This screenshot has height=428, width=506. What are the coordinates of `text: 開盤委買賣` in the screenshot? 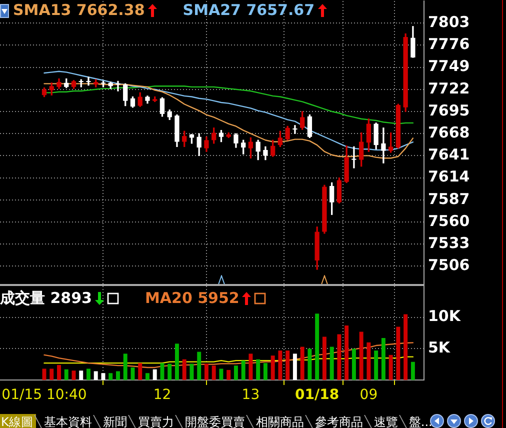 It's located at (212, 421).